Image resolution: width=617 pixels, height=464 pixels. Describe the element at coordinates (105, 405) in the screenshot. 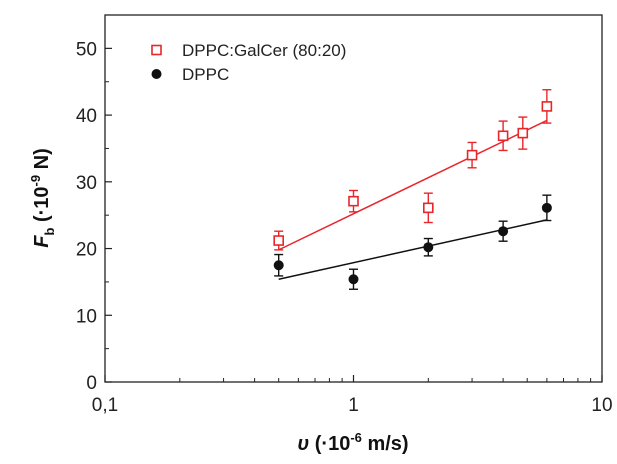

I see `x-tick-label: 0,1` at that location.